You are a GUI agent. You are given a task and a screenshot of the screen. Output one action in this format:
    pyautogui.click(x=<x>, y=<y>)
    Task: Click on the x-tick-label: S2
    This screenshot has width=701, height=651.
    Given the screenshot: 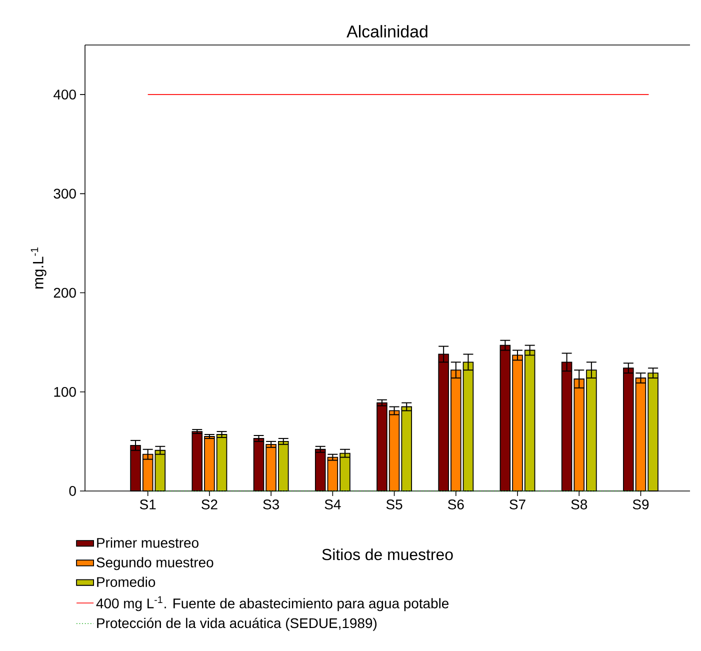 What is the action you would take?
    pyautogui.click(x=210, y=505)
    